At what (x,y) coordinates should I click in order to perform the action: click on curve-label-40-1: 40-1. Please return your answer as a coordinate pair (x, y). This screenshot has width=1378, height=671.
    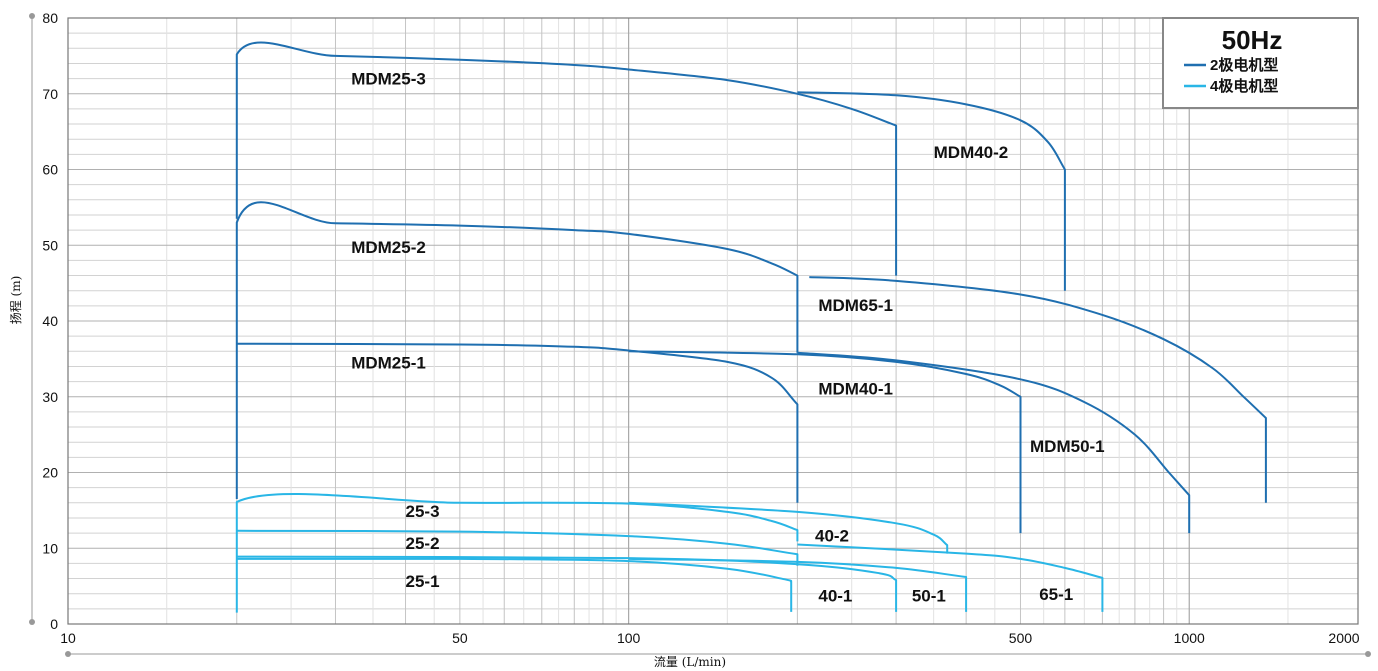
    Looking at the image, I should click on (835, 595).